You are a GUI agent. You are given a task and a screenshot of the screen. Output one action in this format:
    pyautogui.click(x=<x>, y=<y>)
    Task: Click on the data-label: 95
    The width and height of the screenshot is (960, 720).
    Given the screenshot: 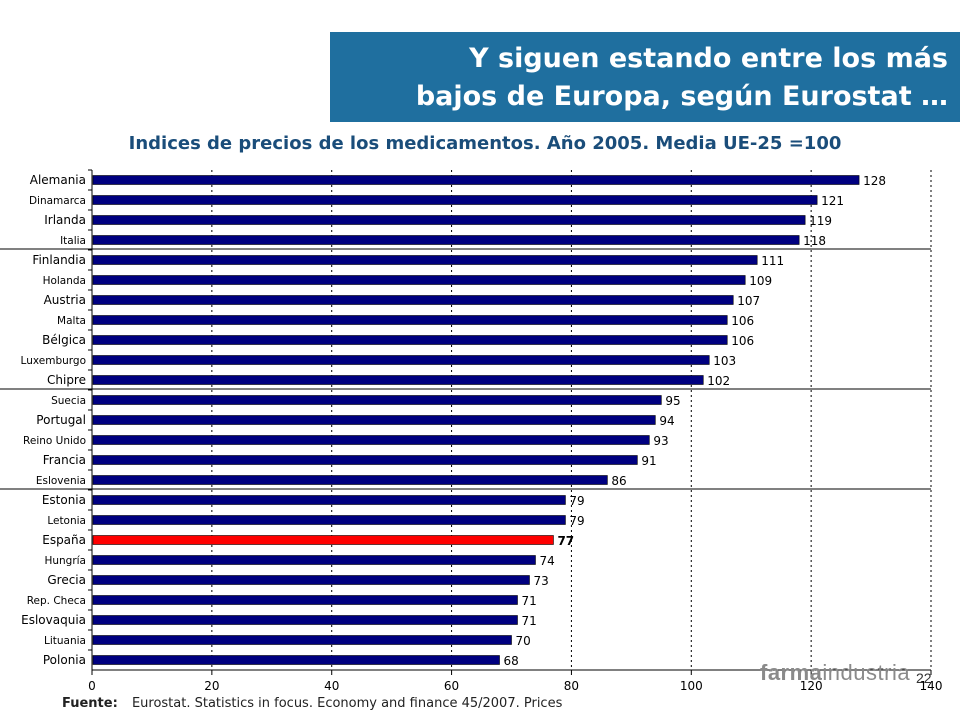 What is the action you would take?
    pyautogui.click(x=672, y=401)
    